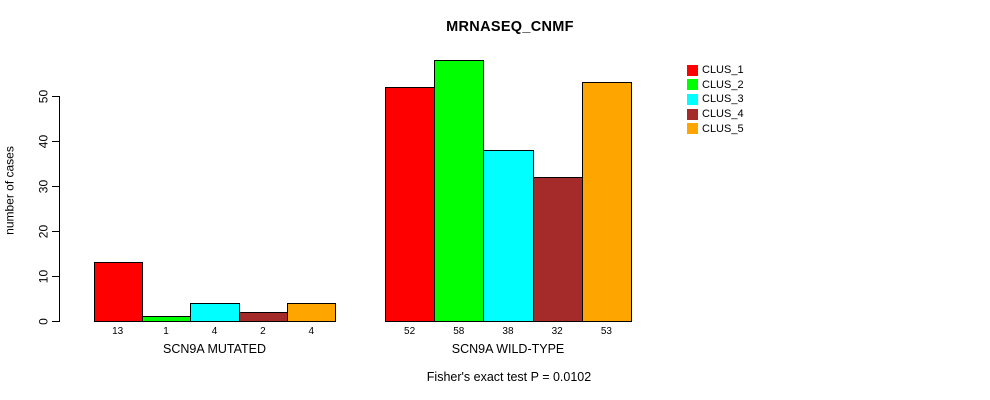 The height and width of the screenshot is (400, 990). What do you see at coordinates (43, 321) in the screenshot?
I see `y-axis-tick-label: 0` at bounding box center [43, 321].